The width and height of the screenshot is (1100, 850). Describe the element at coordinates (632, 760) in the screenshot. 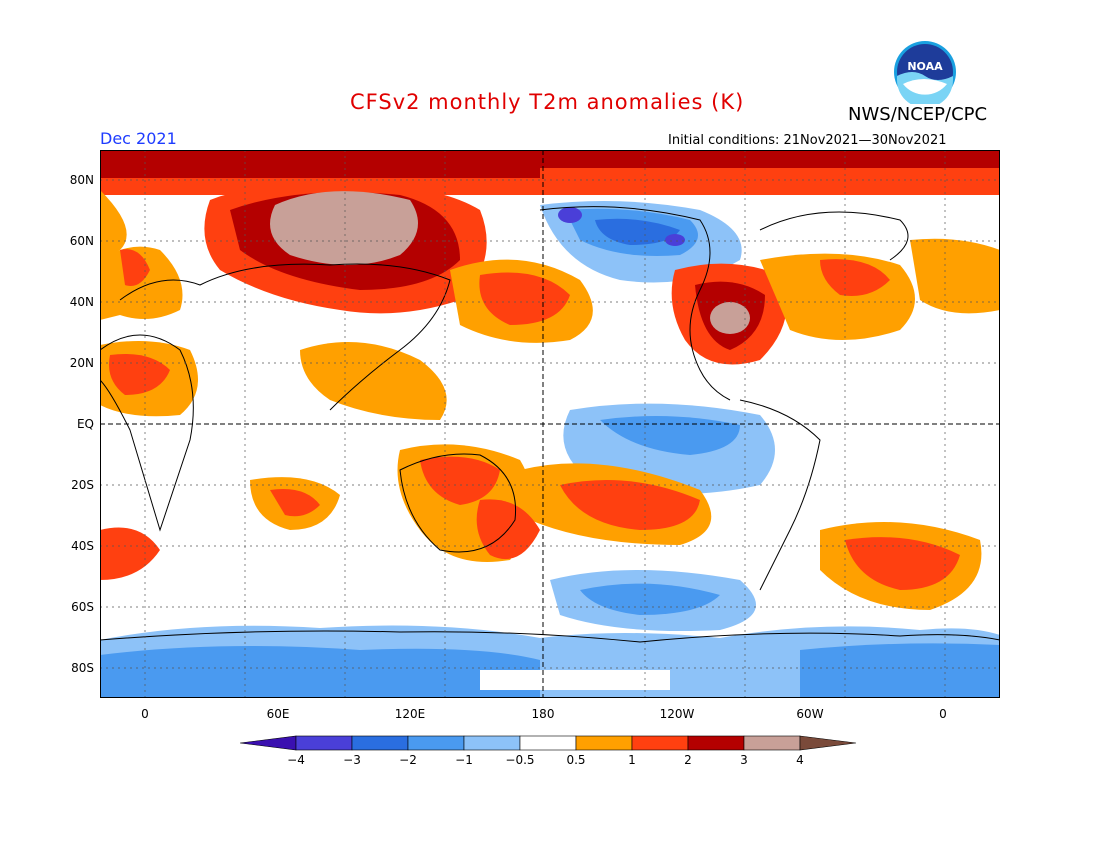

I see `colorbar-tick-label: 1` at that location.